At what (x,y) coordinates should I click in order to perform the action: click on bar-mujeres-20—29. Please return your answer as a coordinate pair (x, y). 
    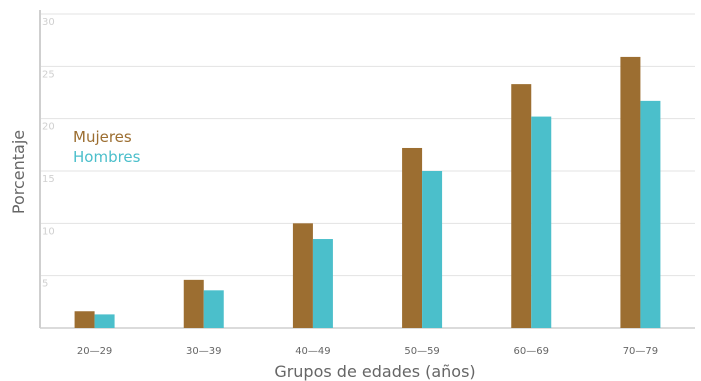
    Looking at the image, I should click on (84, 319).